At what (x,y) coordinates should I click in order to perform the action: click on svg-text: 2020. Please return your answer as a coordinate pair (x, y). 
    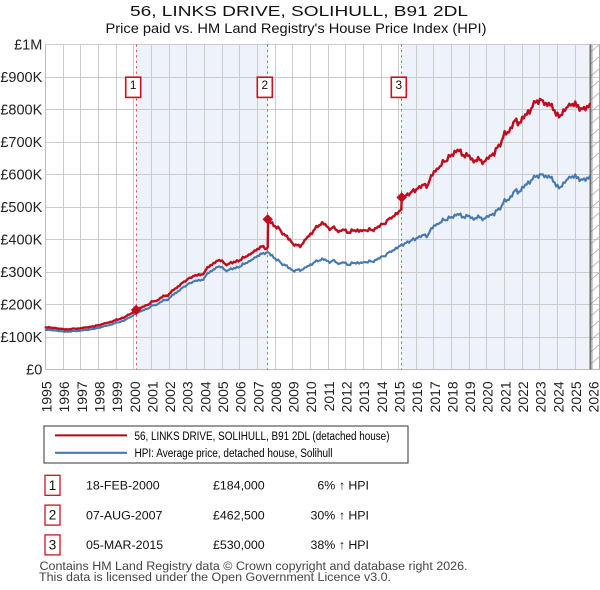
    Looking at the image, I should click on (488, 396).